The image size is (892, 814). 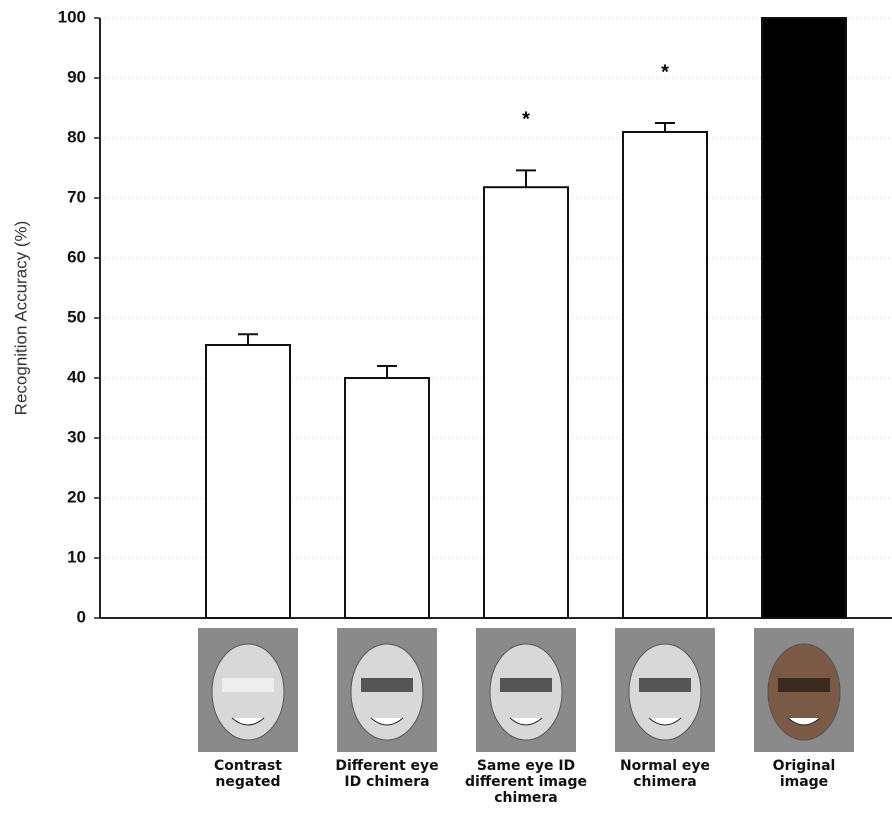 What do you see at coordinates (526, 782) in the screenshot?
I see `x-tick-label: Same eye ID different image chimera` at bounding box center [526, 782].